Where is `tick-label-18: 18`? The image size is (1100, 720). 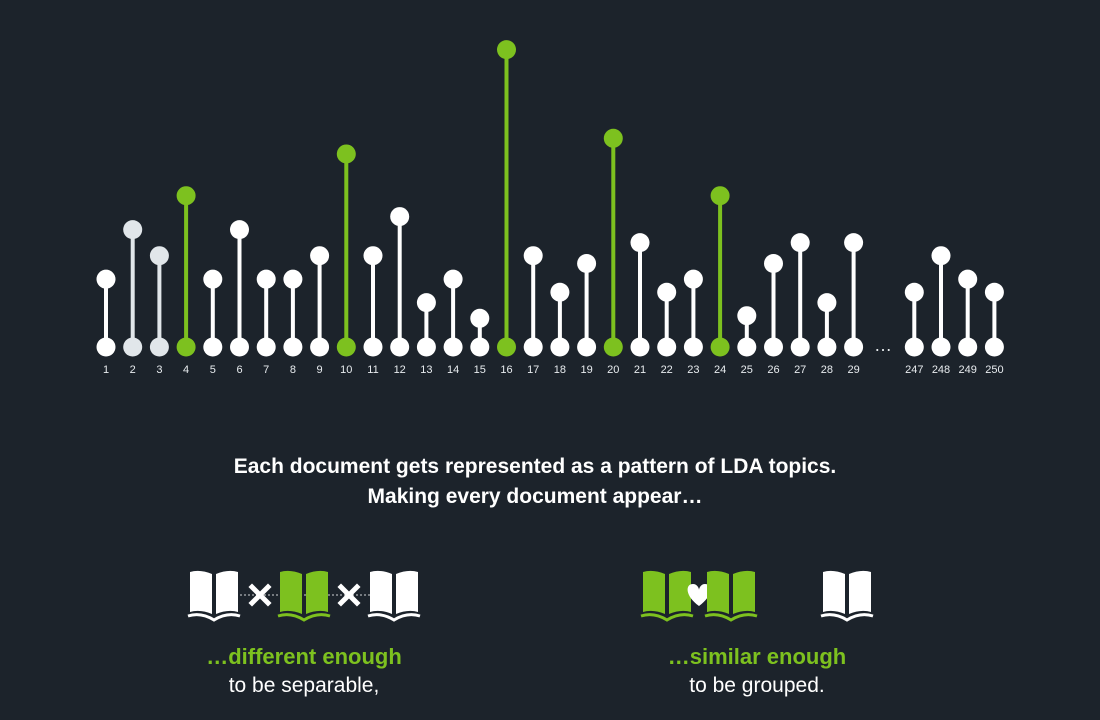 tick-label-18: 18 is located at coordinates (560, 370).